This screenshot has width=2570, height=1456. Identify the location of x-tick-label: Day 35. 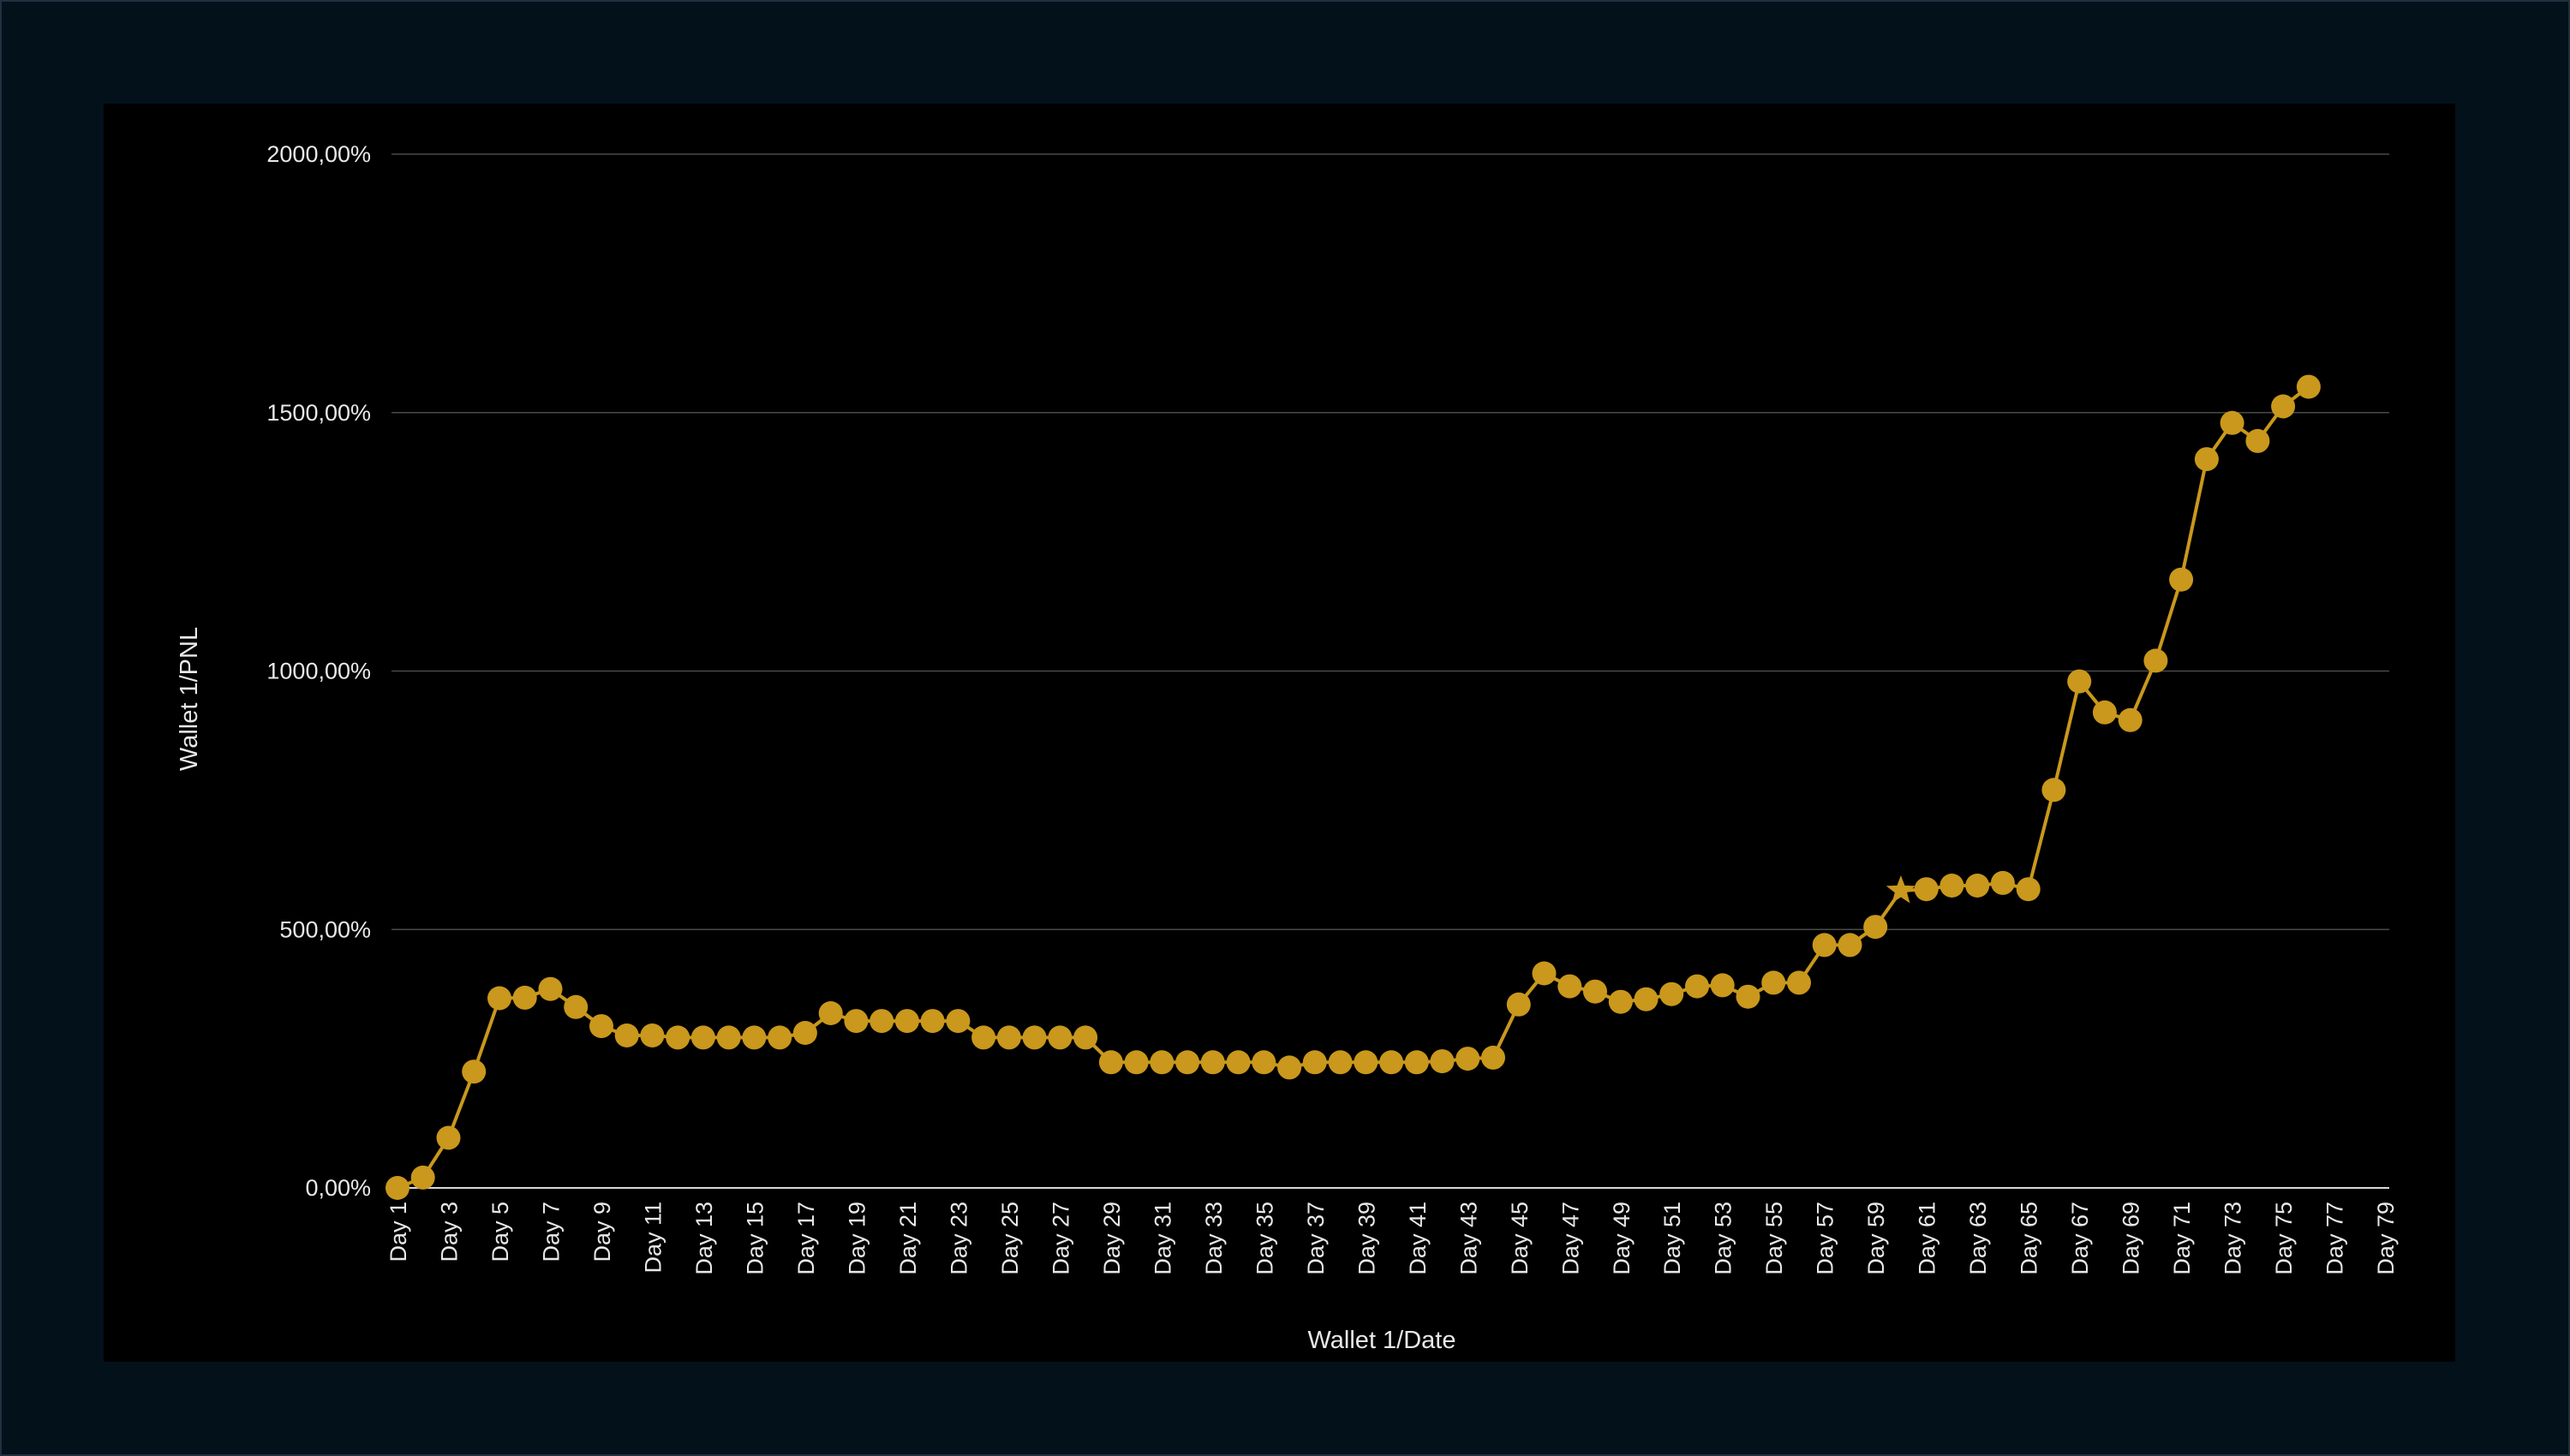
(1264, 1238).